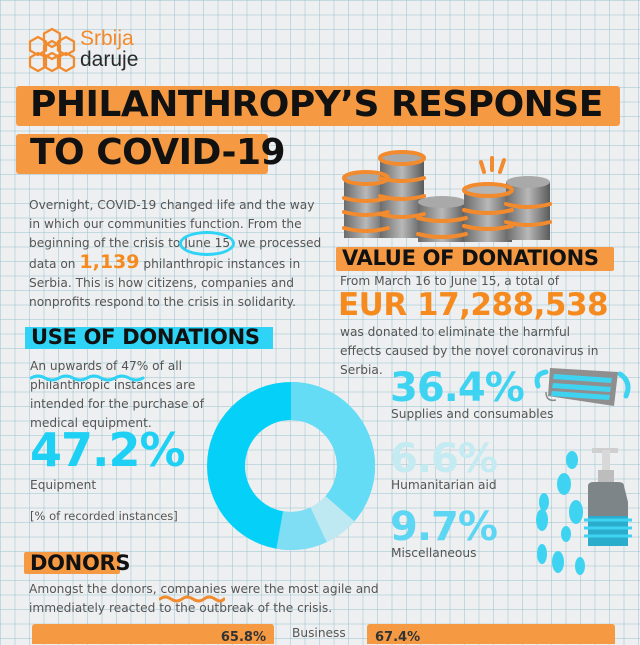  I want to click on donut-chart, so click(291, 466).